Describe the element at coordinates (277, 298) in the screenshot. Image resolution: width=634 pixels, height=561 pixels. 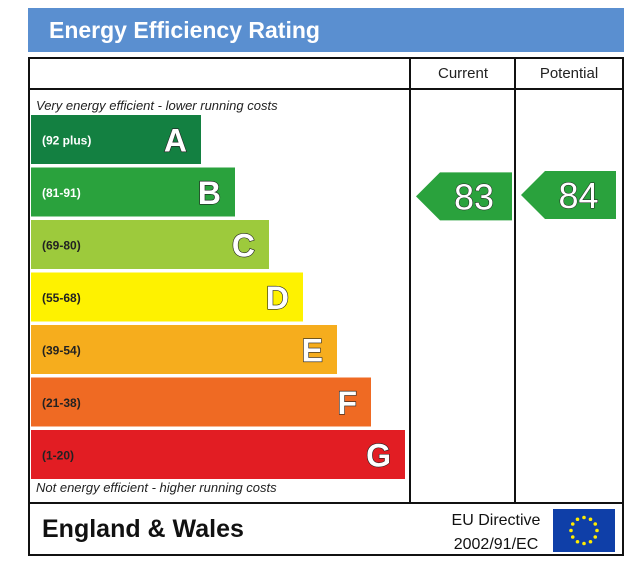
I see `band-letter-d: D` at that location.